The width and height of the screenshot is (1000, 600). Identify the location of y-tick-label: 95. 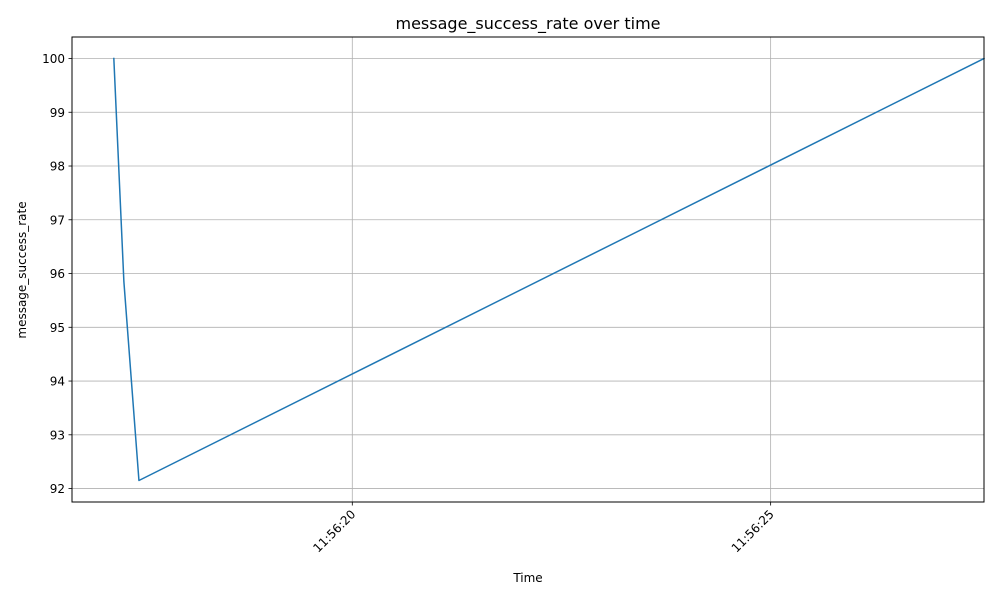
(57, 328).